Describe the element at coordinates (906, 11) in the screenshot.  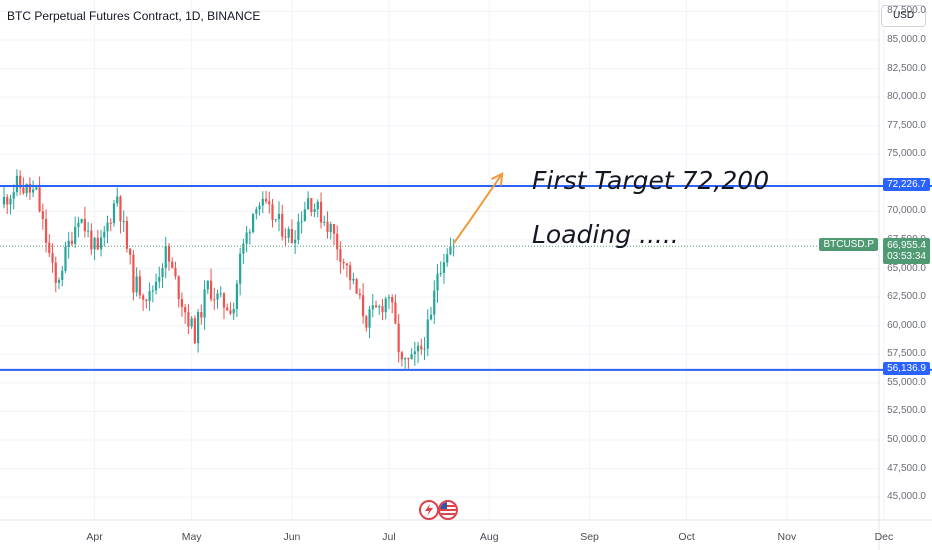
I see `price-tick-label: 87,500.0` at that location.